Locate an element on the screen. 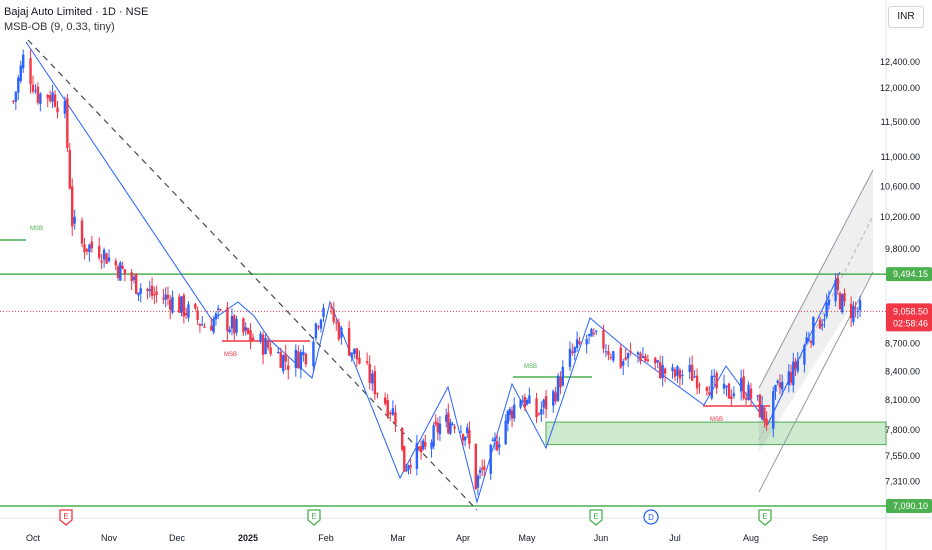 The image size is (932, 550). time-tick-label: Jul is located at coordinates (675, 538).